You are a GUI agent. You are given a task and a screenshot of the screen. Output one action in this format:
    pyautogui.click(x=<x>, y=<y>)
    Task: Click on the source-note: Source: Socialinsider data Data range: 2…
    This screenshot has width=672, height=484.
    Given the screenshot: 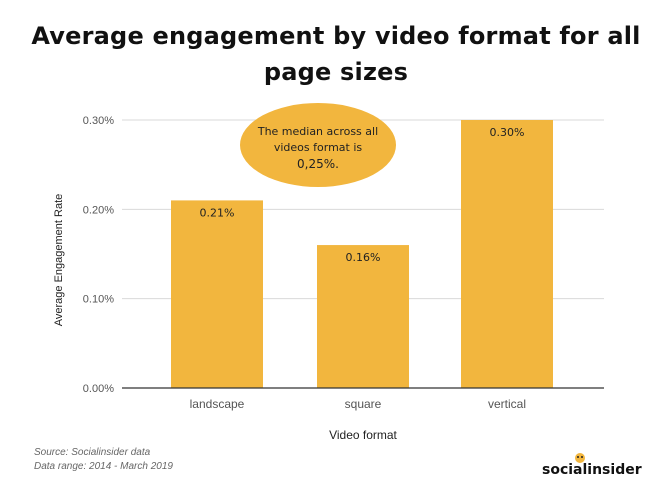 What is the action you would take?
    pyautogui.click(x=103, y=460)
    